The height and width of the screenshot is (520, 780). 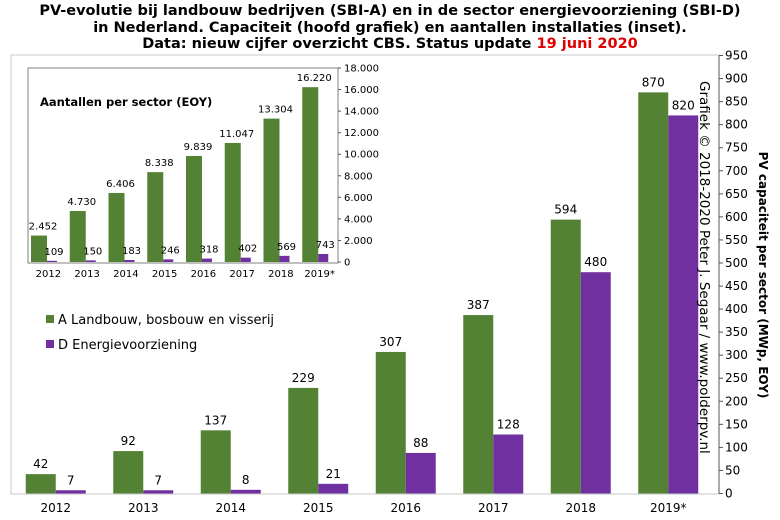 I want to click on inset-x-tick-label: 2015, so click(x=164, y=274).